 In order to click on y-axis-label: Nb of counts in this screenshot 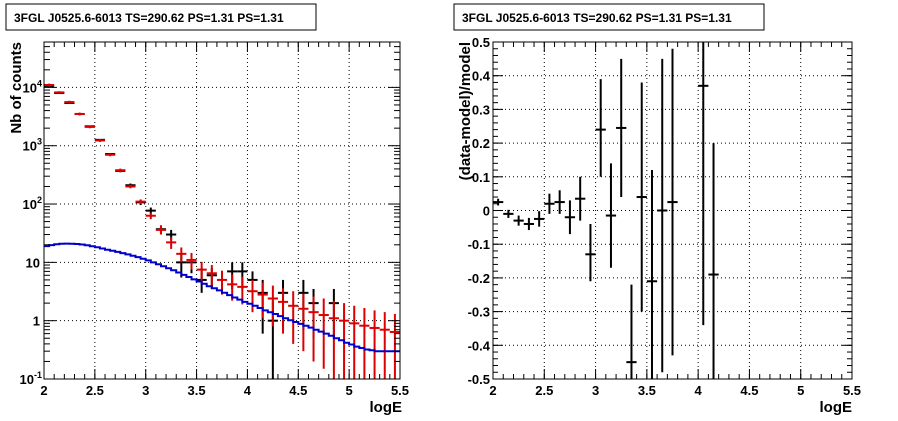, I will do `click(16, 88)`.